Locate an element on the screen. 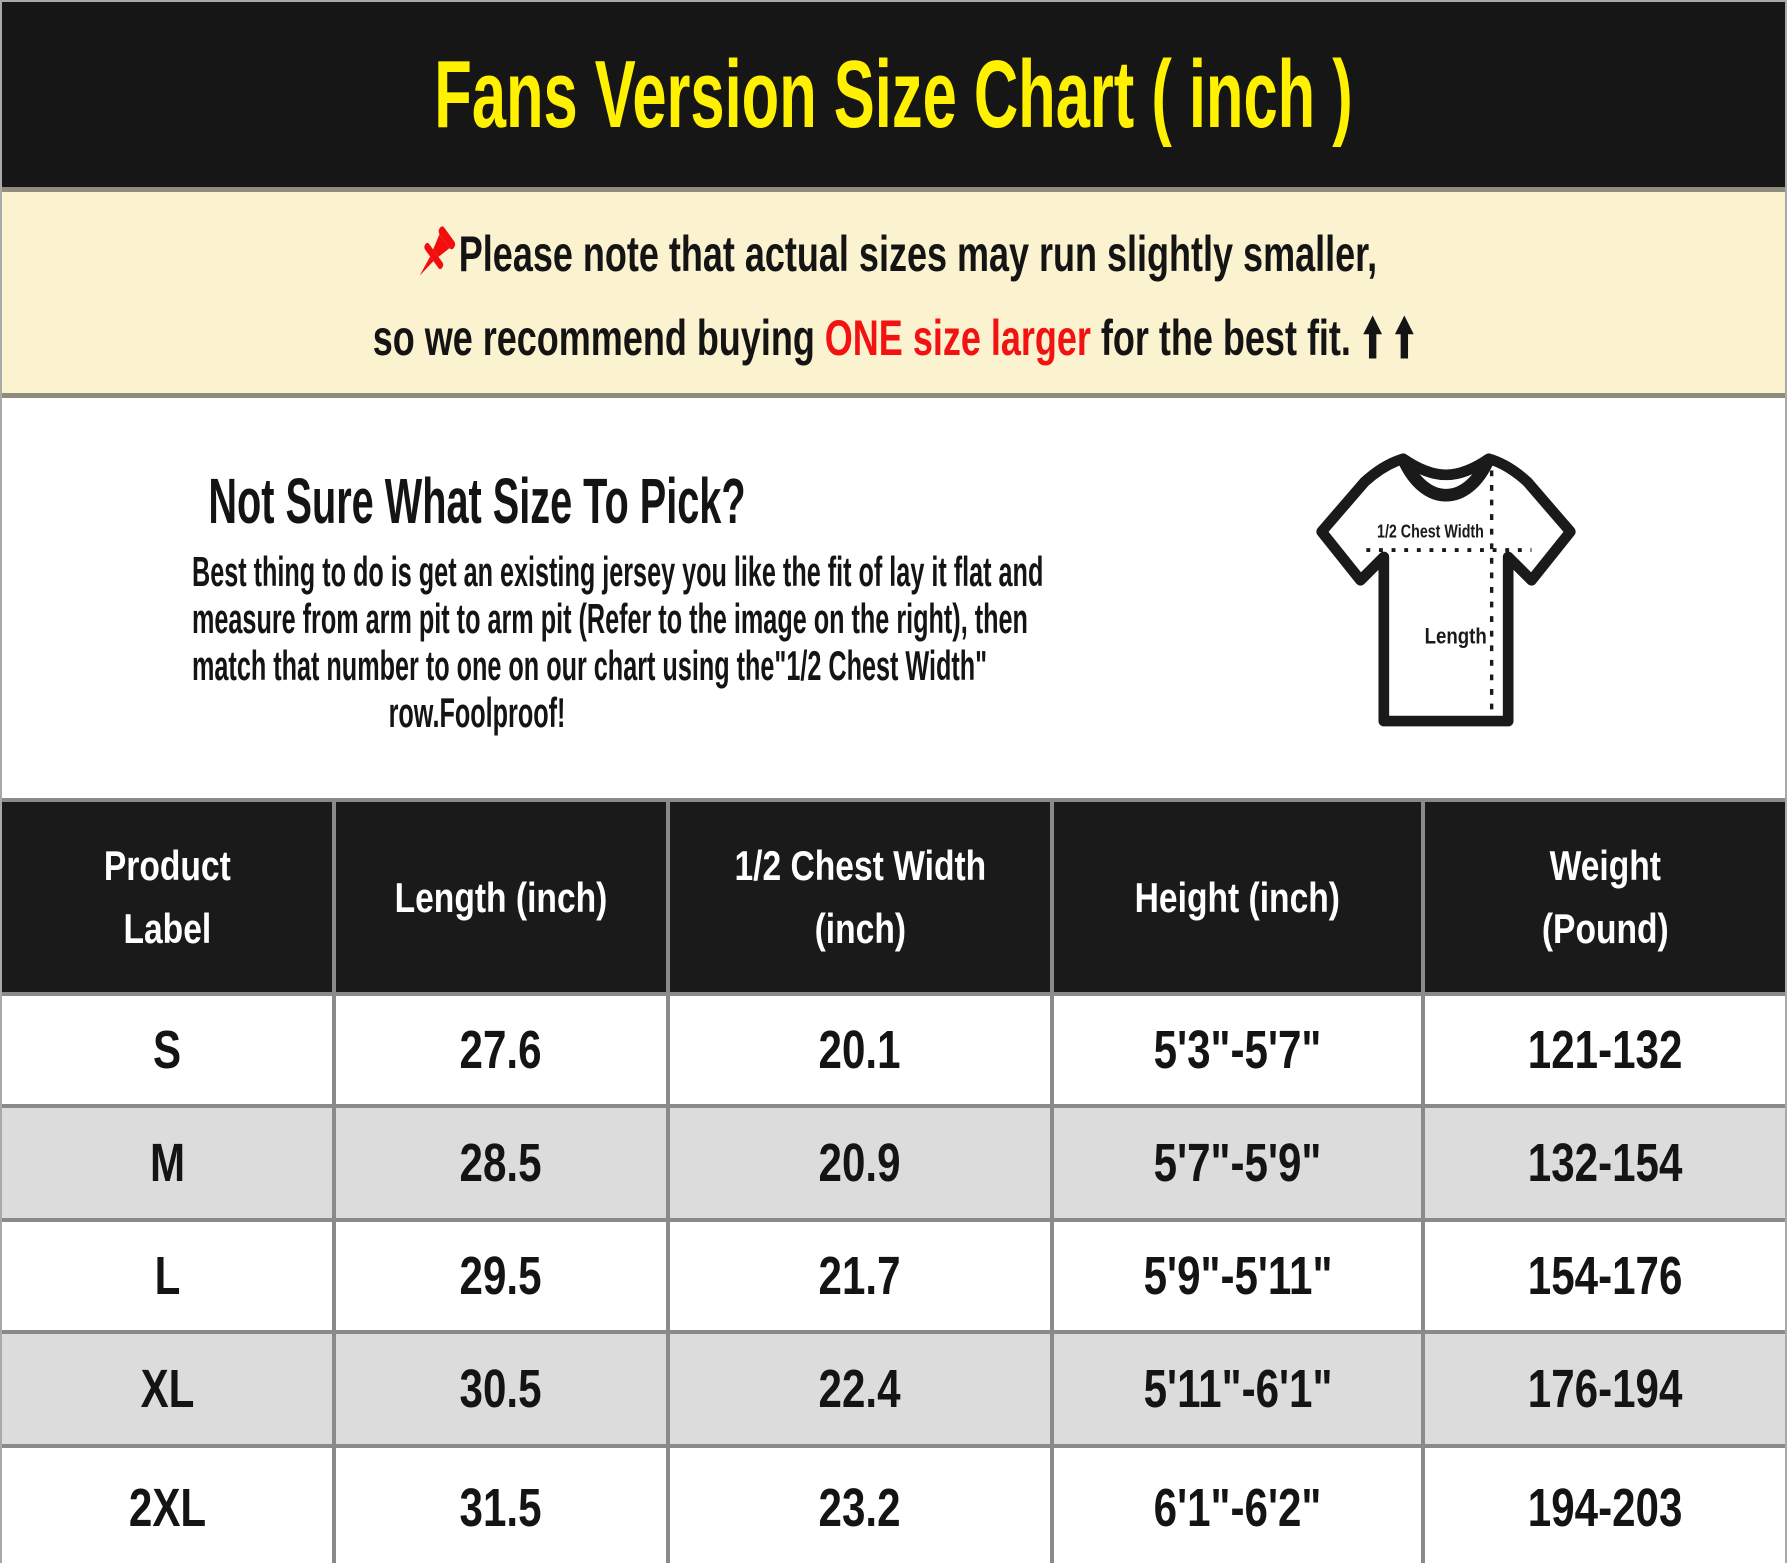 Image resolution: width=1787 pixels, height=1563 pixels. row-2xl-weight: 194-203 is located at coordinates (1605, 1505).